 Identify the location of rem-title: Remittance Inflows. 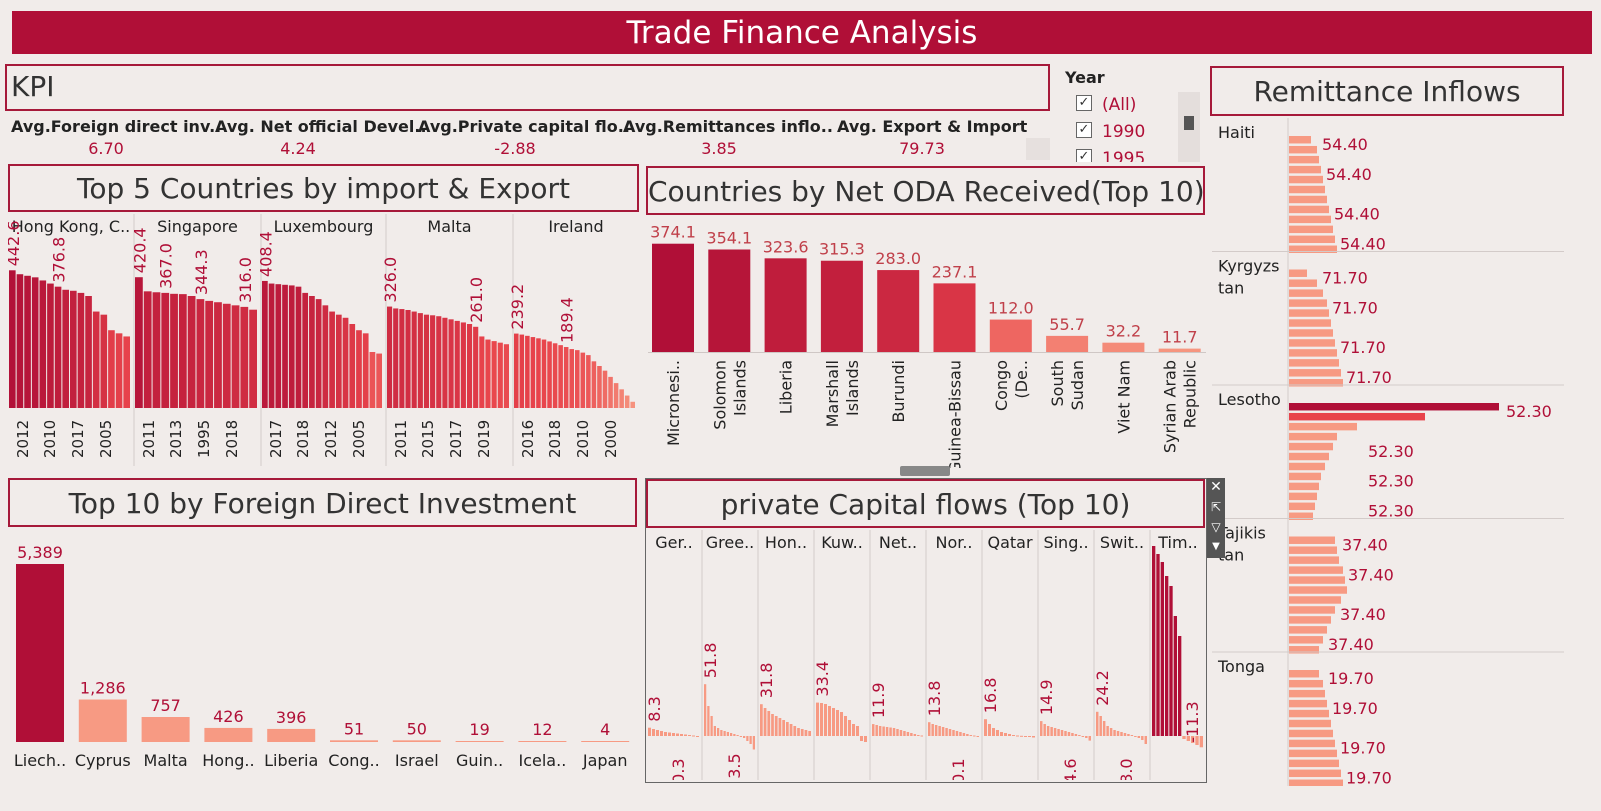
(1387, 91).